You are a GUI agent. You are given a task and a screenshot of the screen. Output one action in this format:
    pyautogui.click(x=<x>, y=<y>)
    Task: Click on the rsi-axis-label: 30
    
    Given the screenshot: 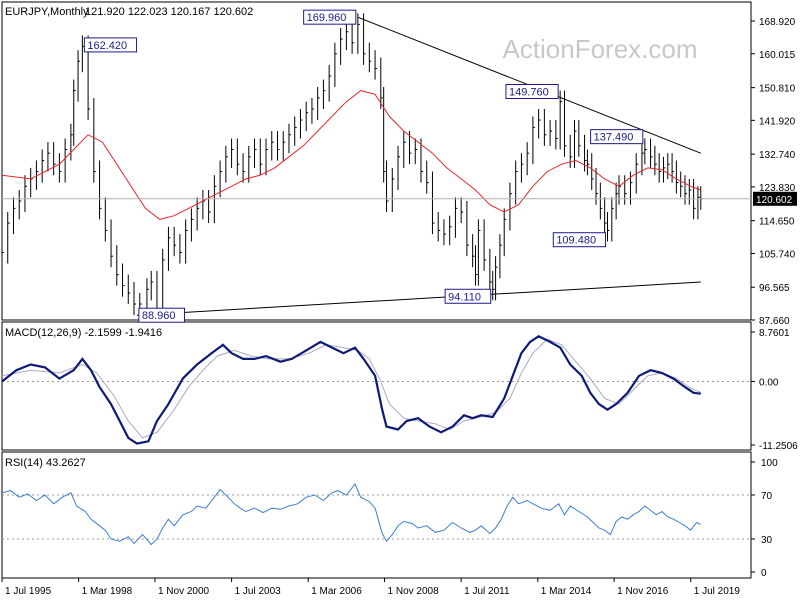 What is the action you would take?
    pyautogui.click(x=767, y=540)
    